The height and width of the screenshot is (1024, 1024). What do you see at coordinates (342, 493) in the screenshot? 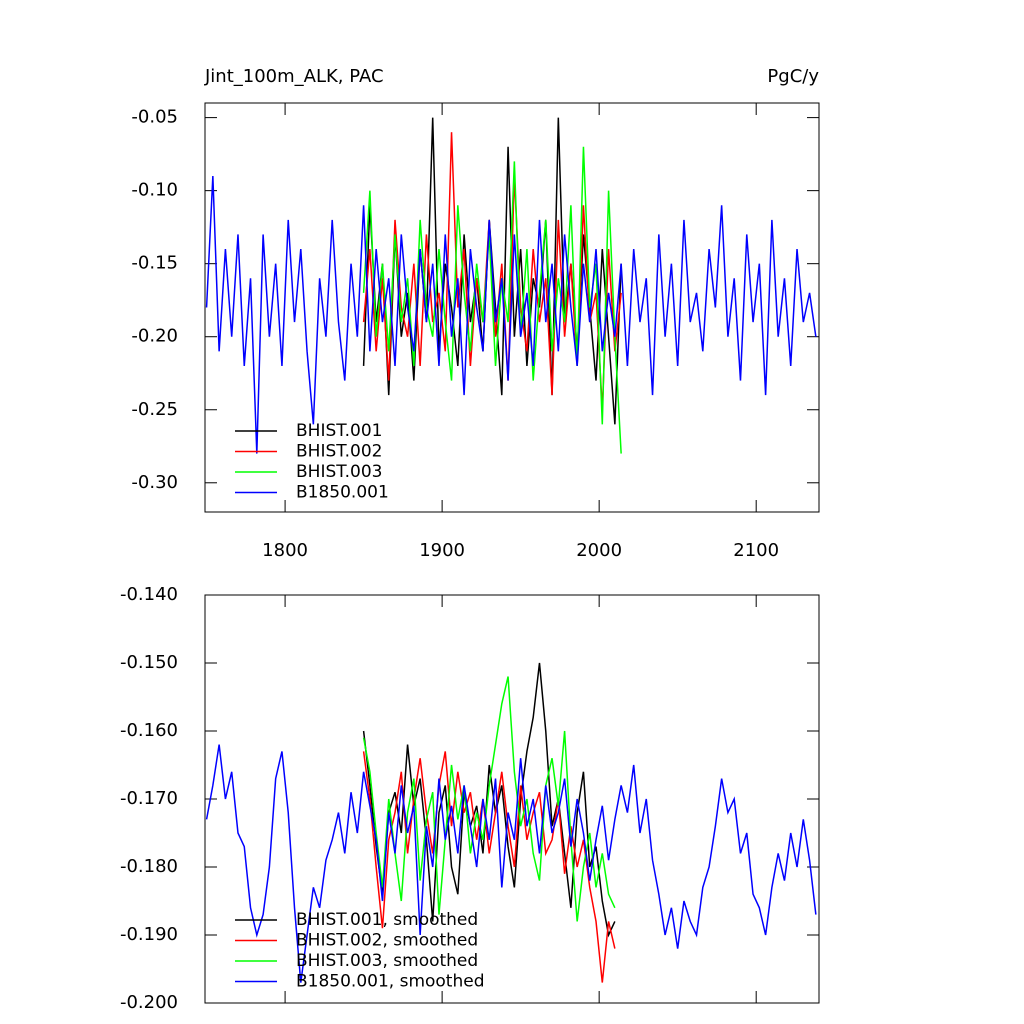
I see `legend-label: B1850.001` at bounding box center [342, 493].